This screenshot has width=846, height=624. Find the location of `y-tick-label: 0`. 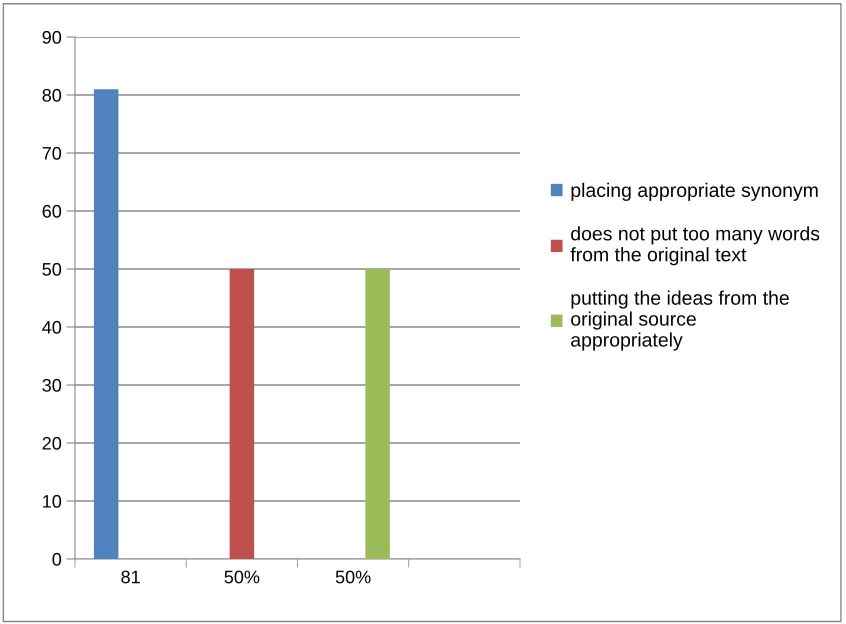

y-tick-label: 0 is located at coordinates (57, 559).